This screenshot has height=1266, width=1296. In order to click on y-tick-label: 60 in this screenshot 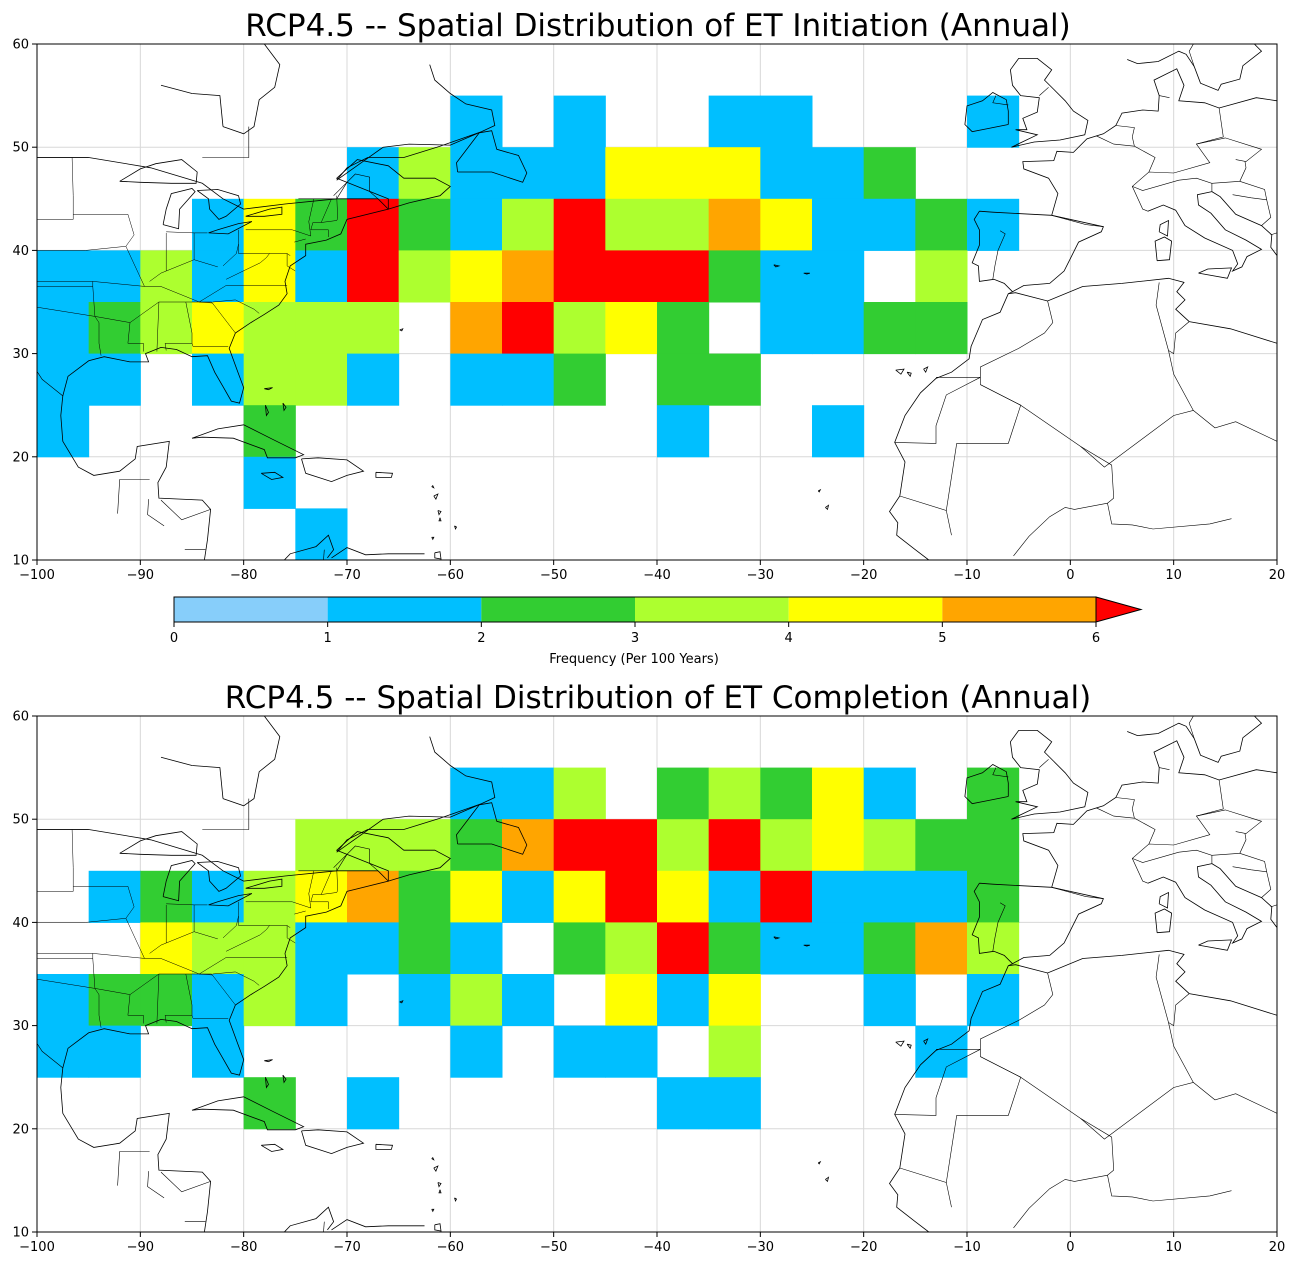, I will do `click(20, 717)`.